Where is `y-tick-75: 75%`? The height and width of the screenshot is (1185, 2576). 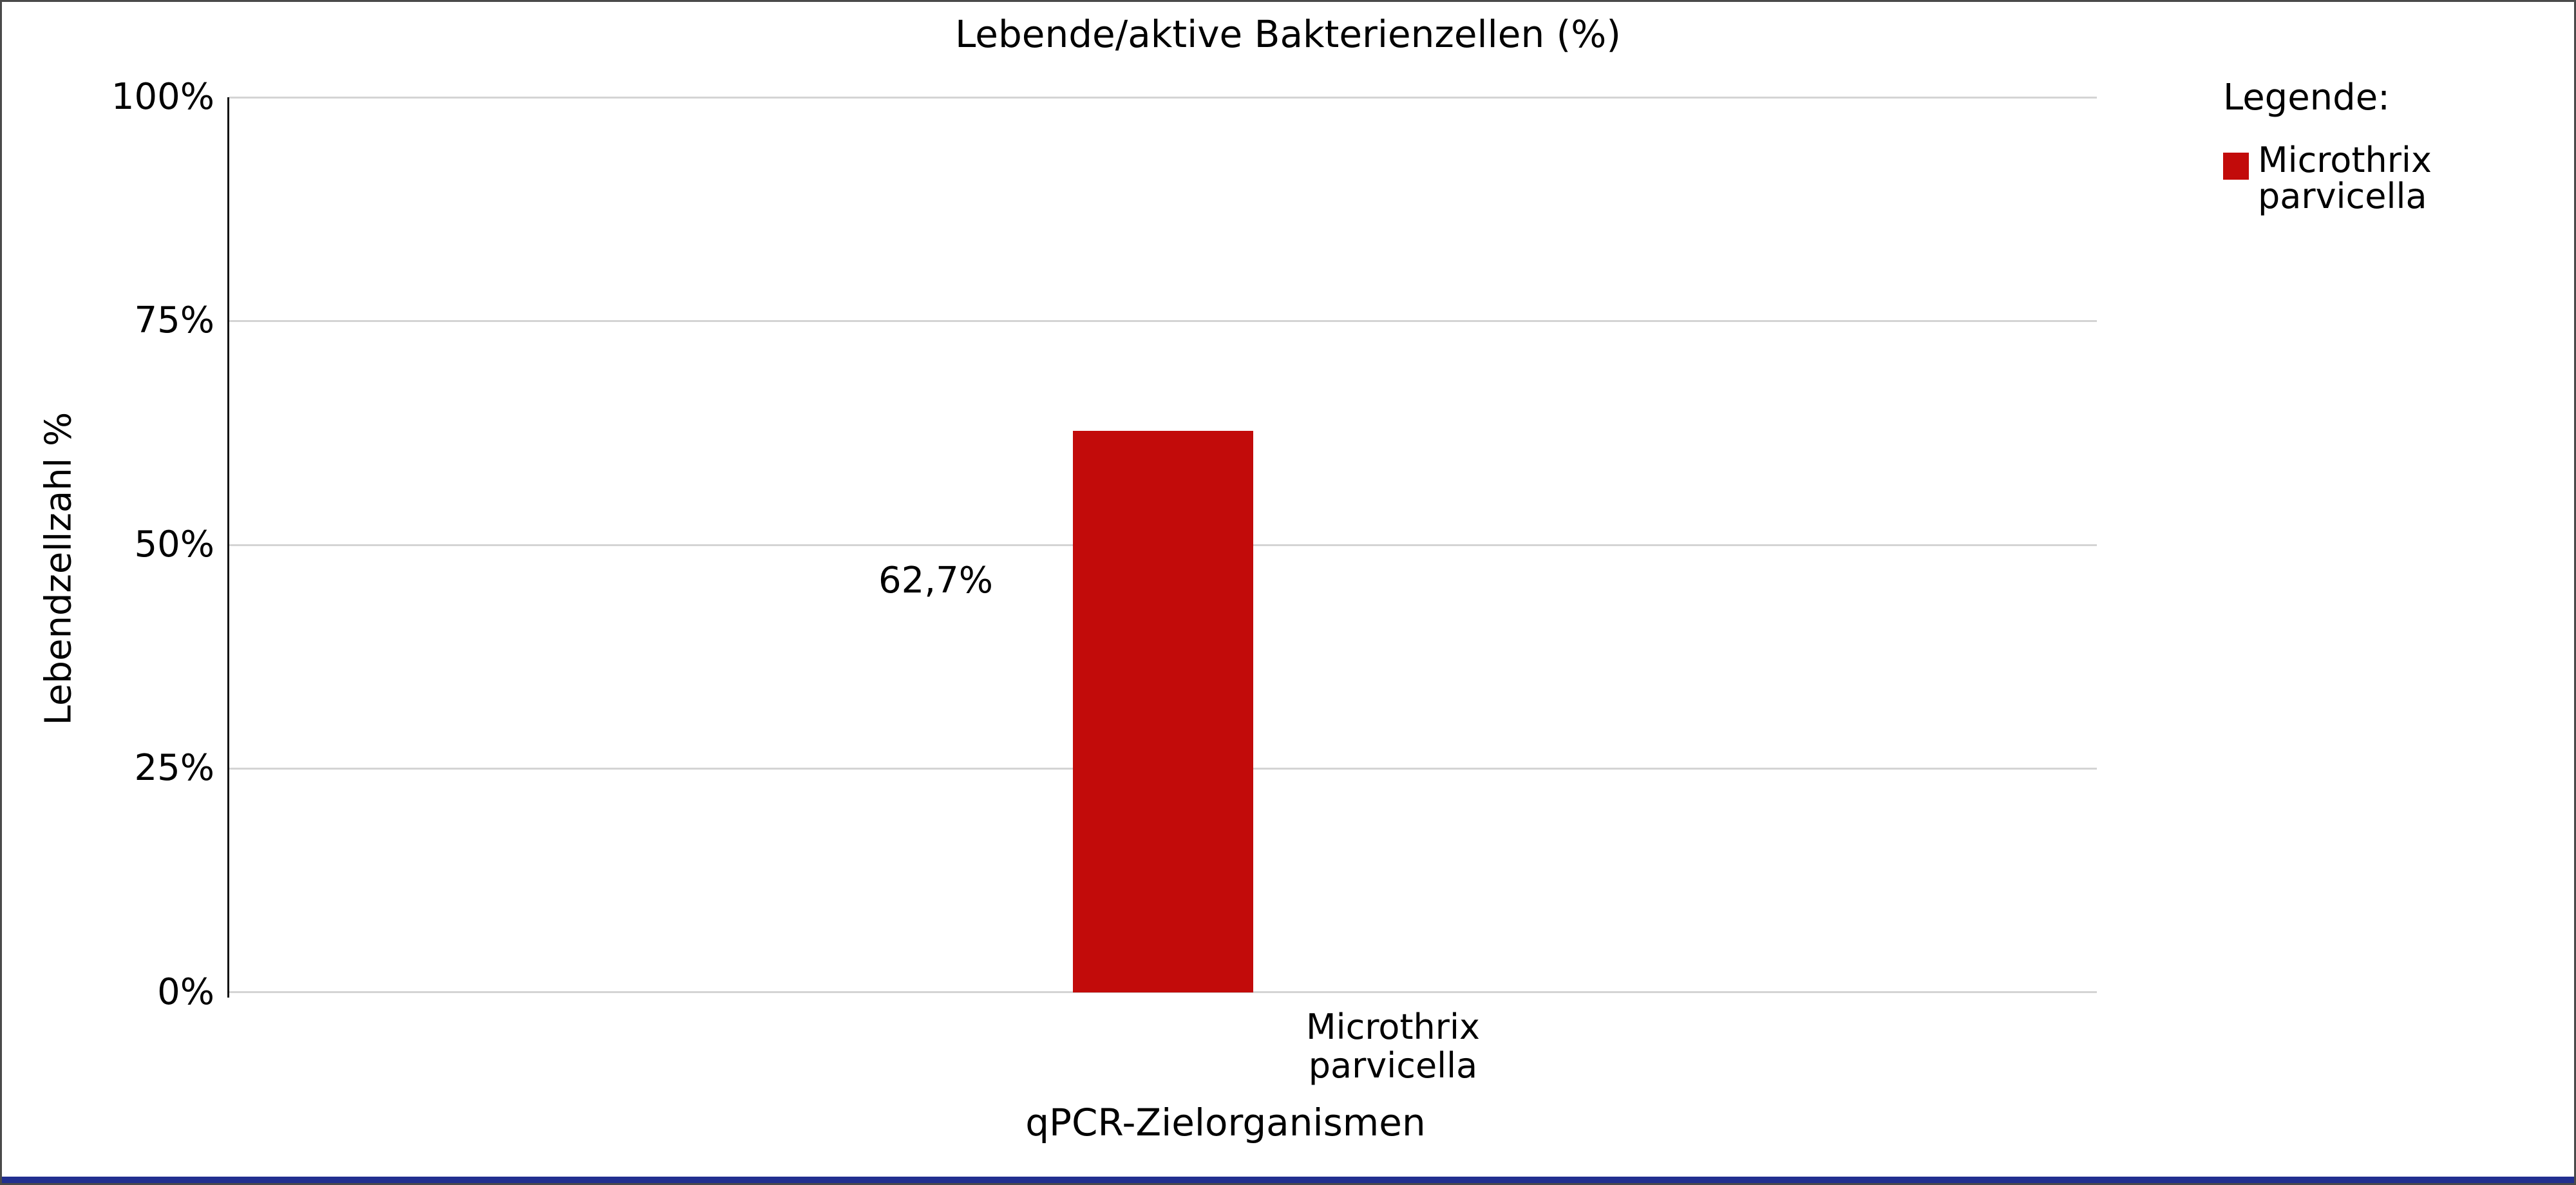
y-tick-75: 75% is located at coordinates (174, 320).